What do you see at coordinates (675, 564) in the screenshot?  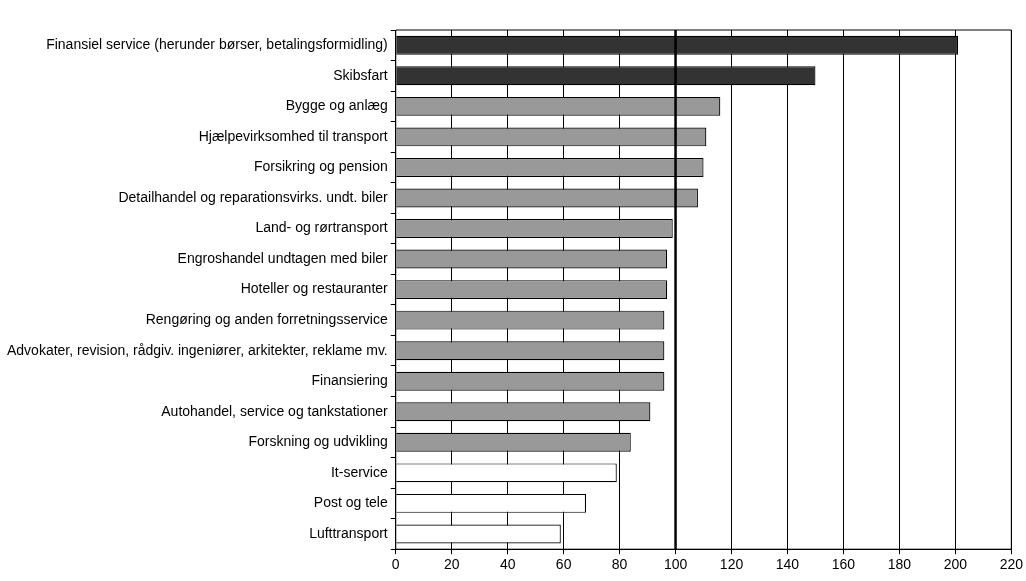 I see `x-tick-label: 100` at bounding box center [675, 564].